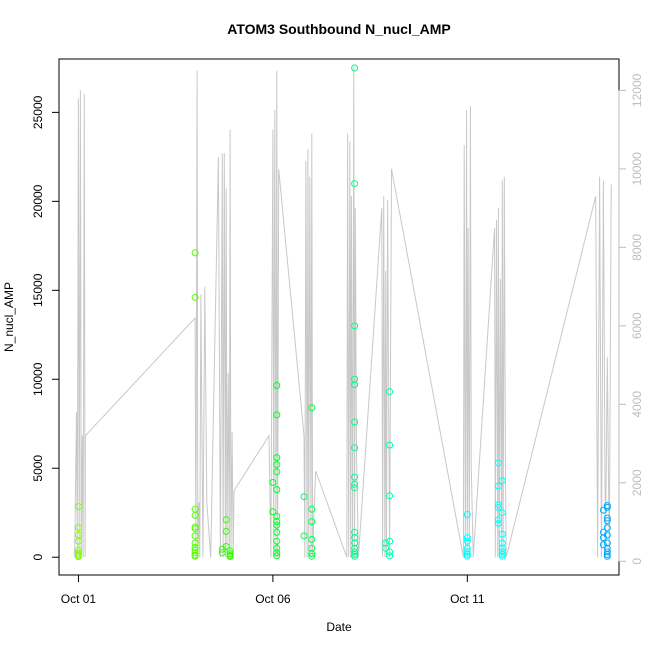 This screenshot has height=650, width=650. I want to click on y-axis-right: 0 2000 4000 6000 8000 10000 12000, so click(631, 319).